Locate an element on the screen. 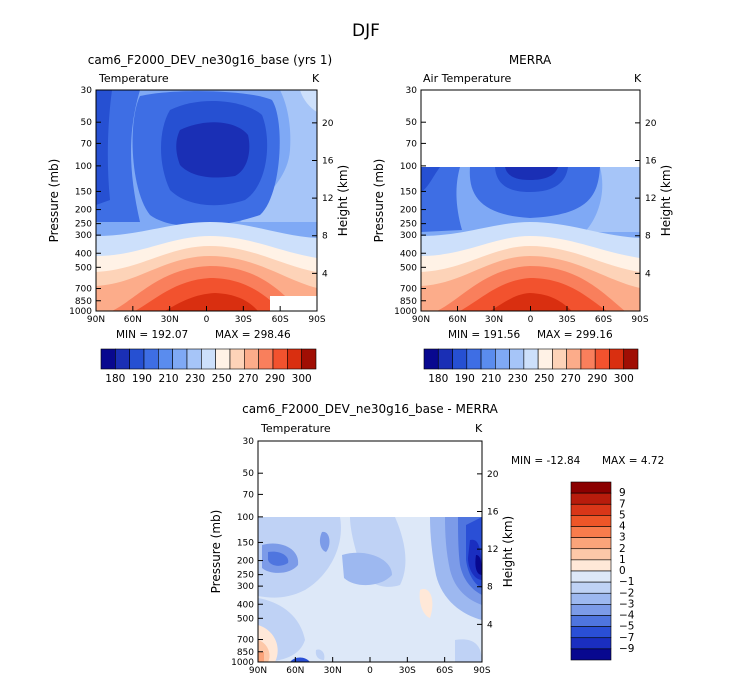 The image size is (733, 686). colorbar-label: 250 is located at coordinates (222, 379).